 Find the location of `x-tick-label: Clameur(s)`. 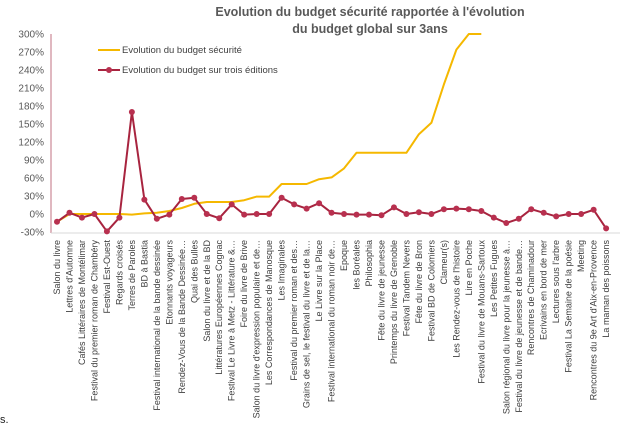

x-tick-label: Clameur(s) is located at coordinates (444, 262).